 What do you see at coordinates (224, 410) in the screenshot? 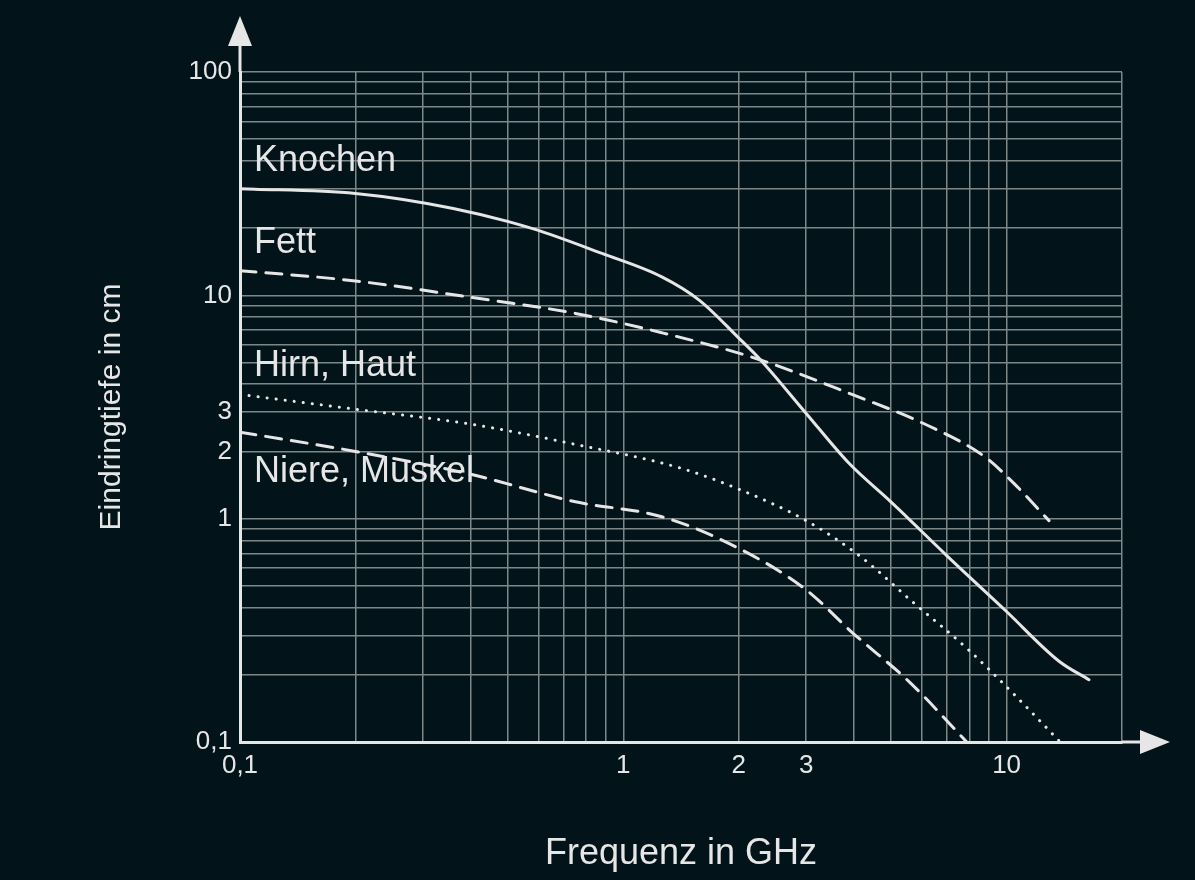
I see `y-tick-label: 3` at bounding box center [224, 410].